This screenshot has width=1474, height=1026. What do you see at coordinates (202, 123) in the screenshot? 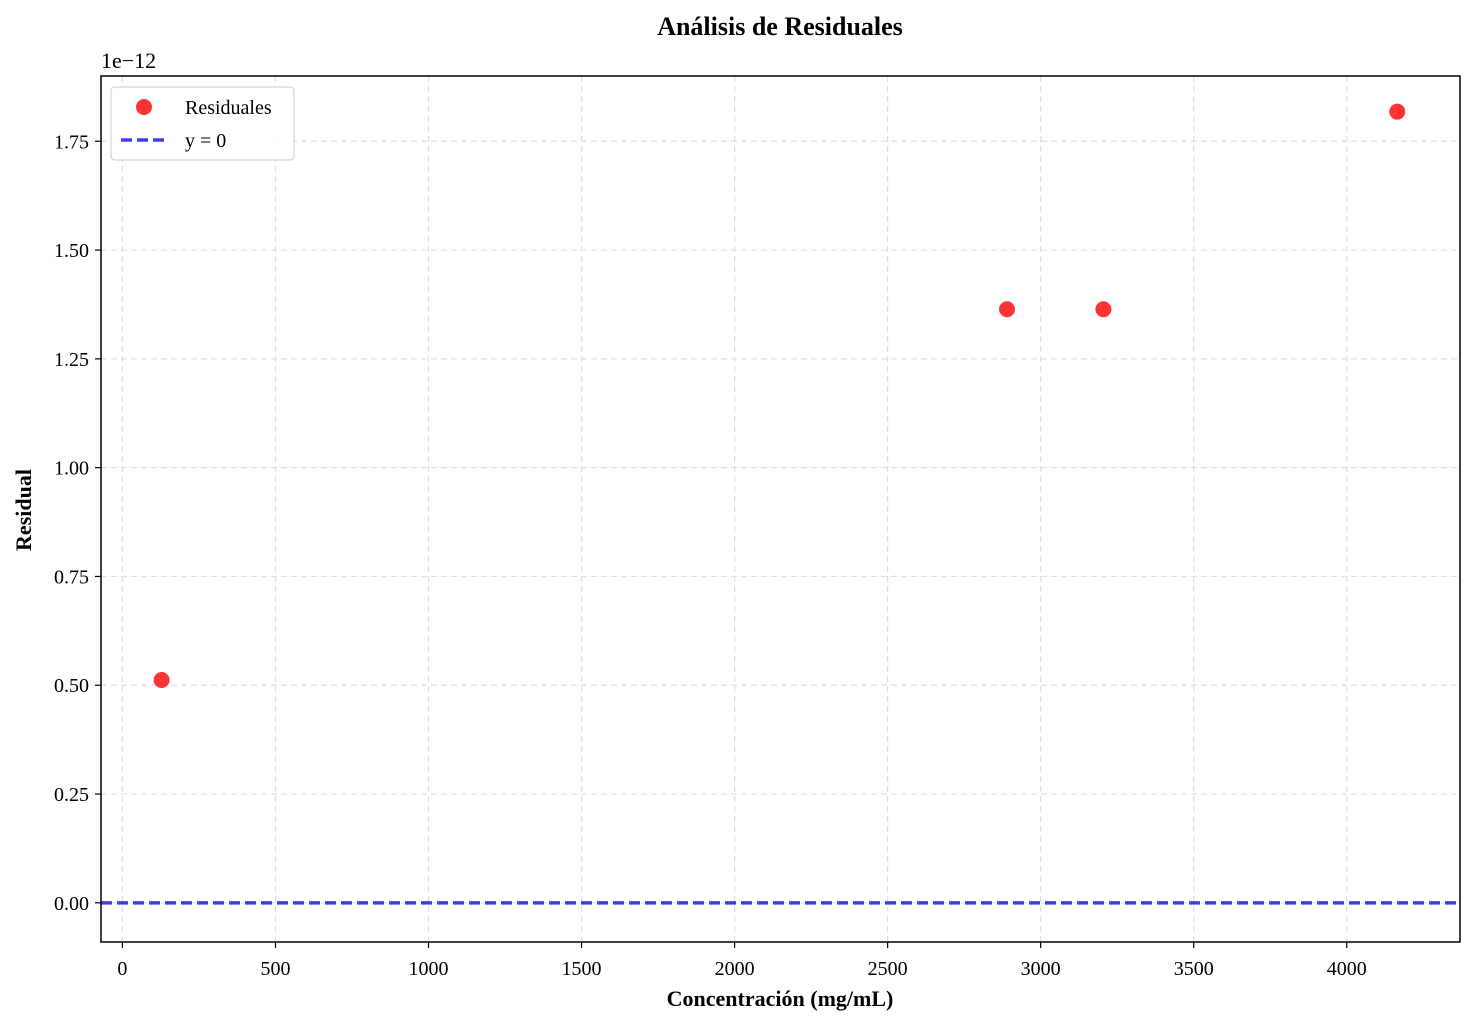
I see `legend: Residuales y = 0` at bounding box center [202, 123].